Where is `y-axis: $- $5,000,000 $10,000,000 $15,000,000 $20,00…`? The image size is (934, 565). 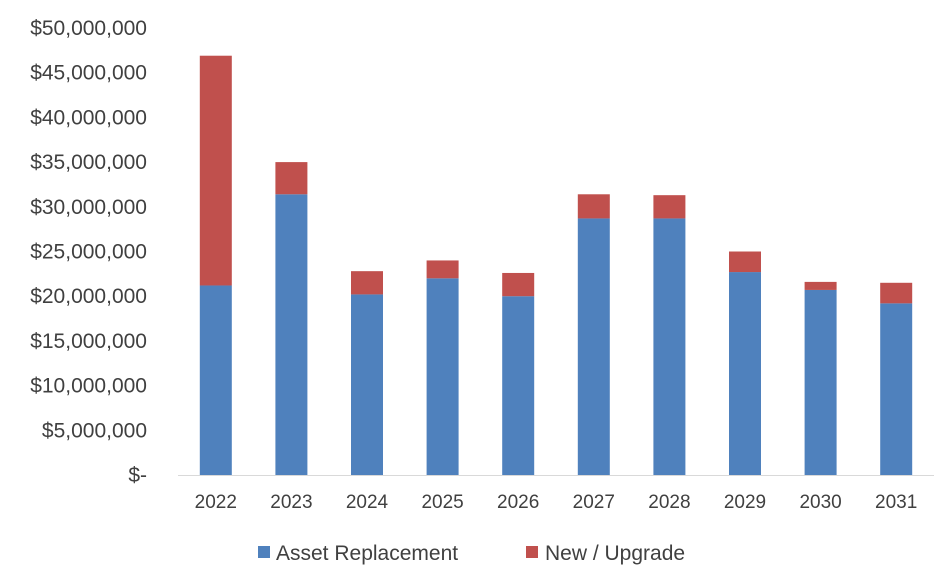 y-axis: $- $5,000,000 $10,000,000 $15,000,000 $20,00… is located at coordinates (88, 252).